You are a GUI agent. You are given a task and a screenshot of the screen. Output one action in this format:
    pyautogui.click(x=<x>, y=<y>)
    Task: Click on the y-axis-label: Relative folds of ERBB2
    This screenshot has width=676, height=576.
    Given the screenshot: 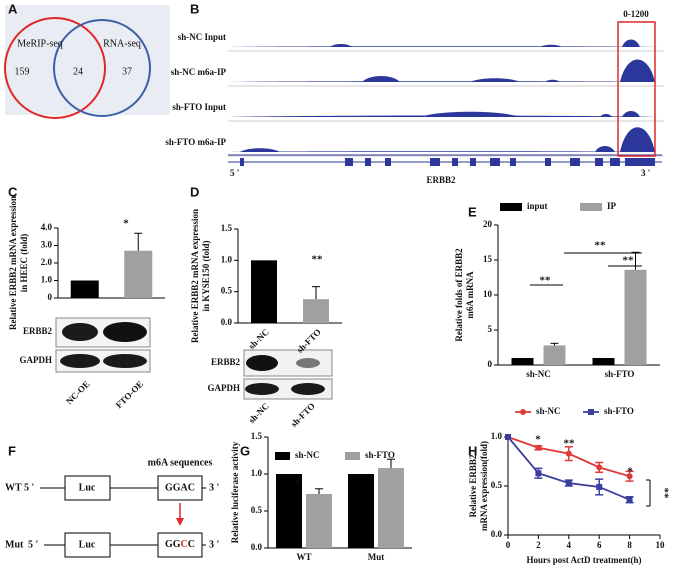 What is the action you would take?
    pyautogui.click(x=459, y=295)
    